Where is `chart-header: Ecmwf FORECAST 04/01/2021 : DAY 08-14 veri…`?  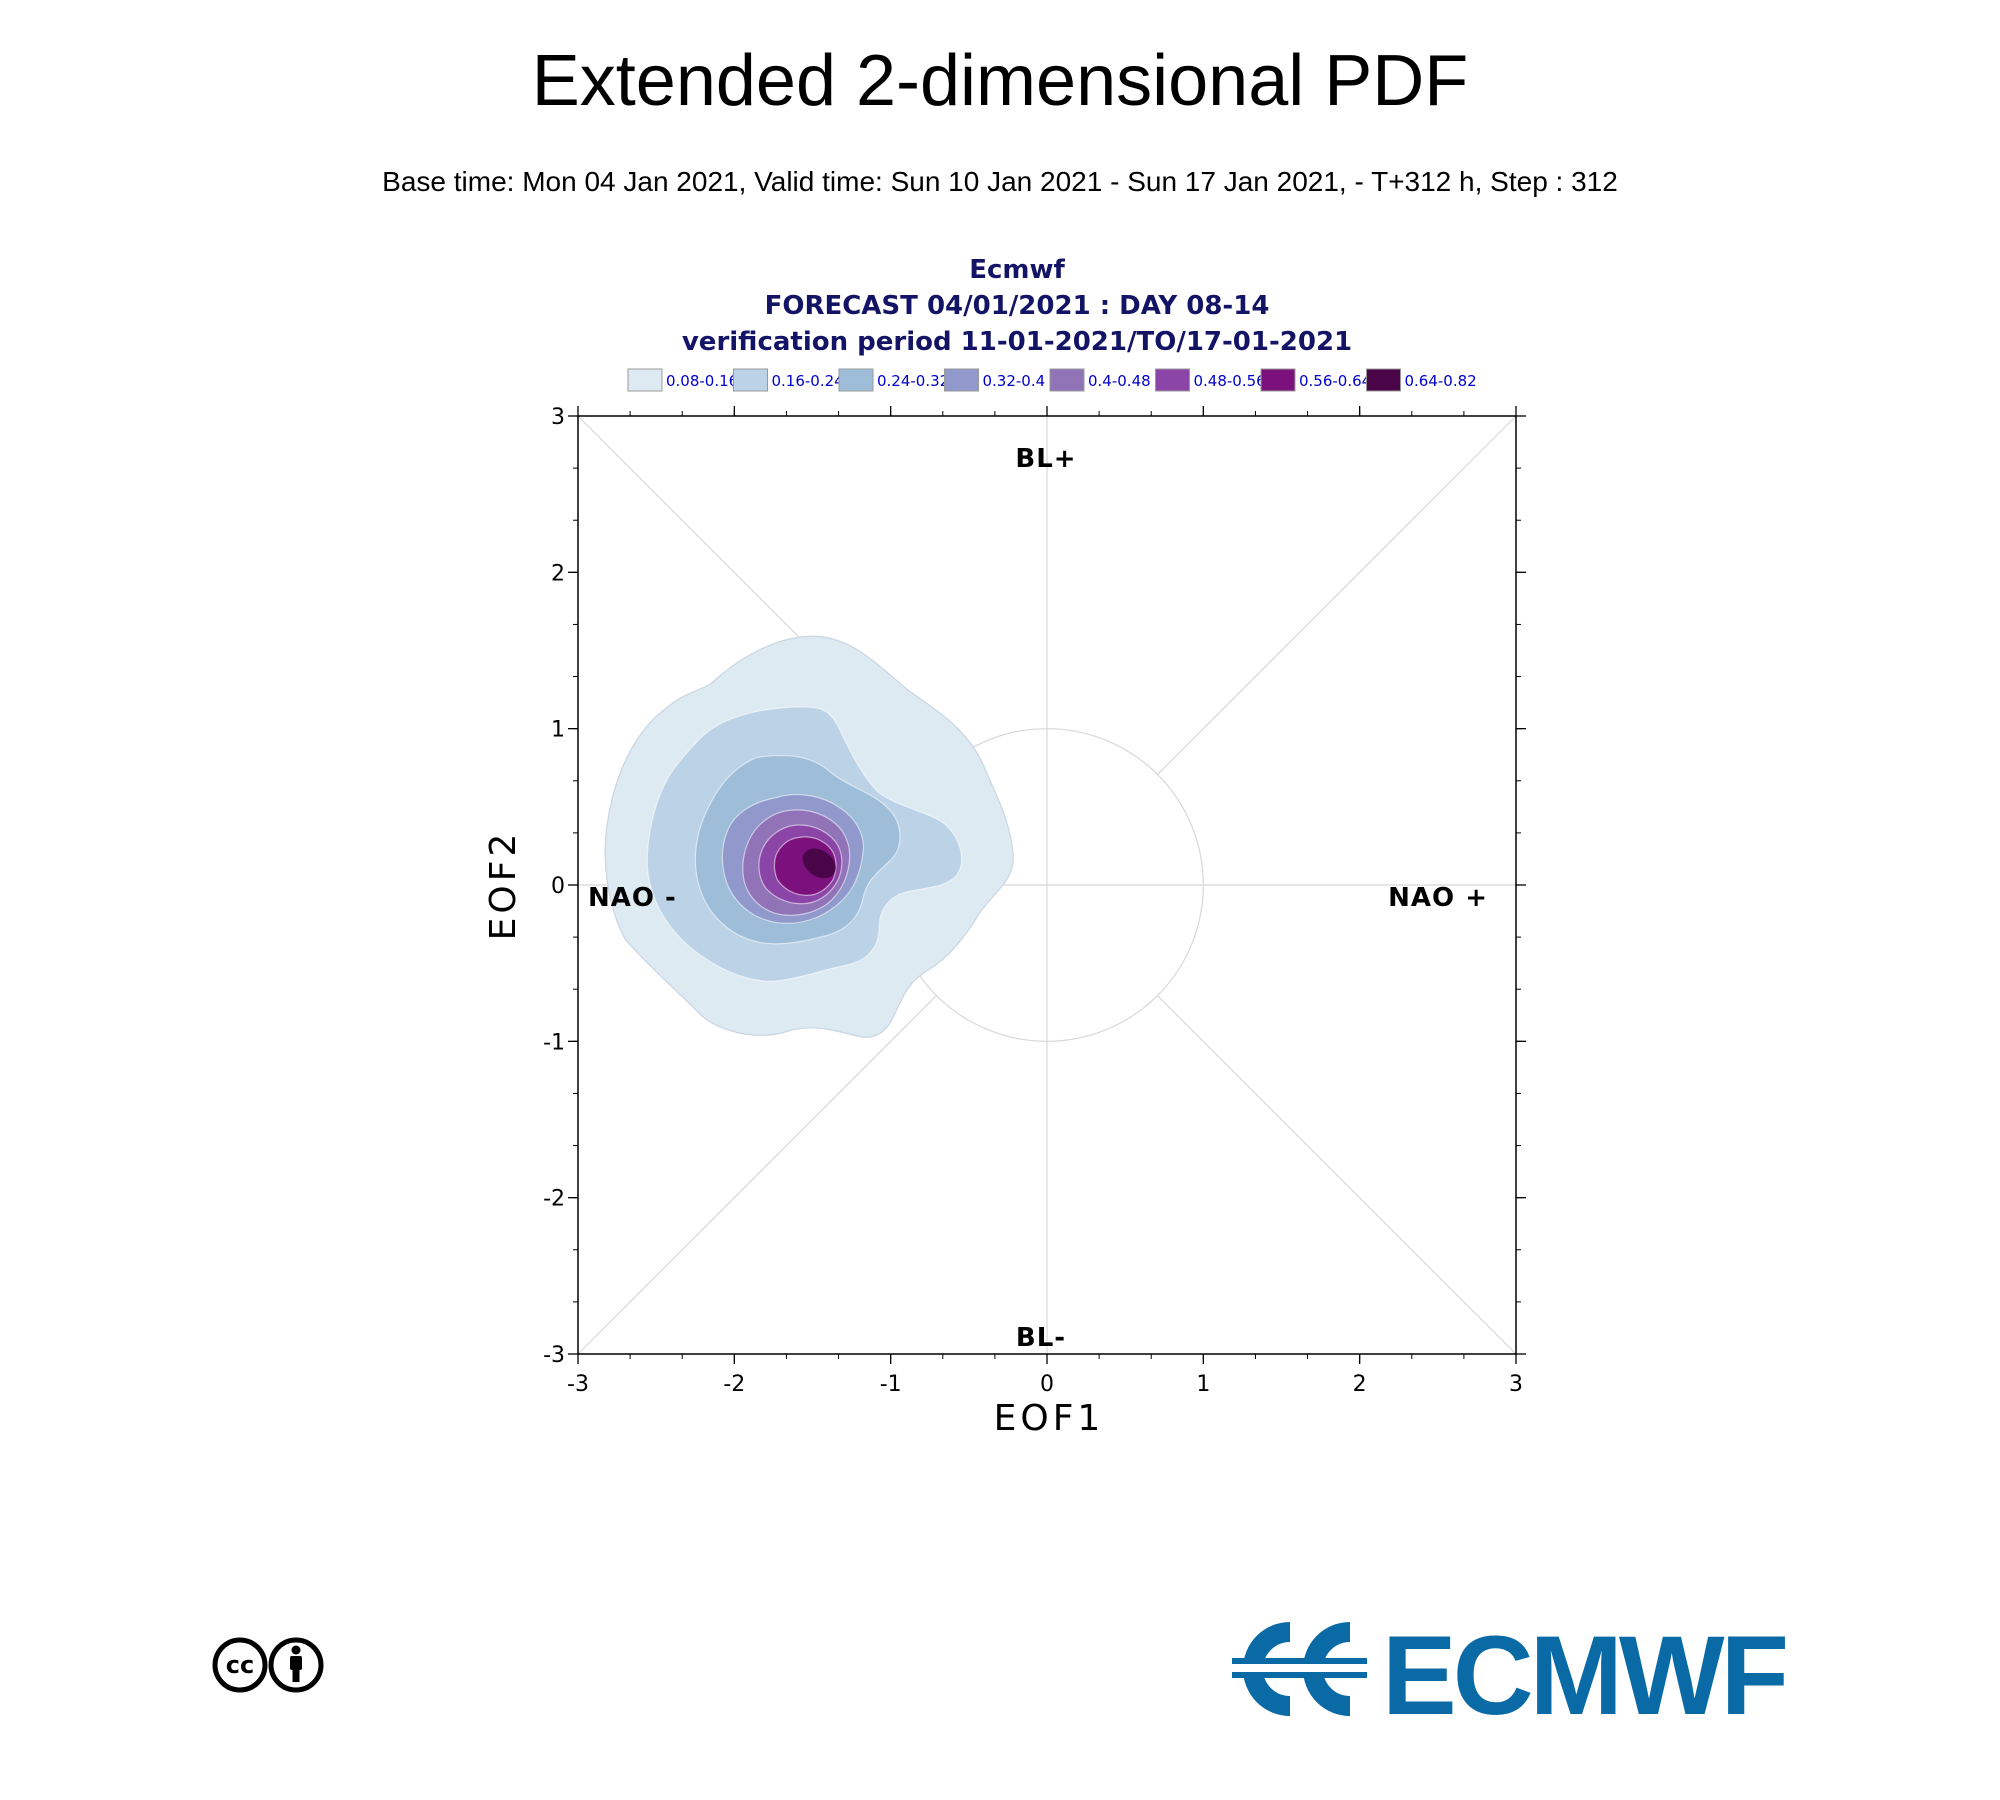 chart-header: Ecmwf FORECAST 04/01/2021 : DAY 08-14 veri… is located at coordinates (1017, 306).